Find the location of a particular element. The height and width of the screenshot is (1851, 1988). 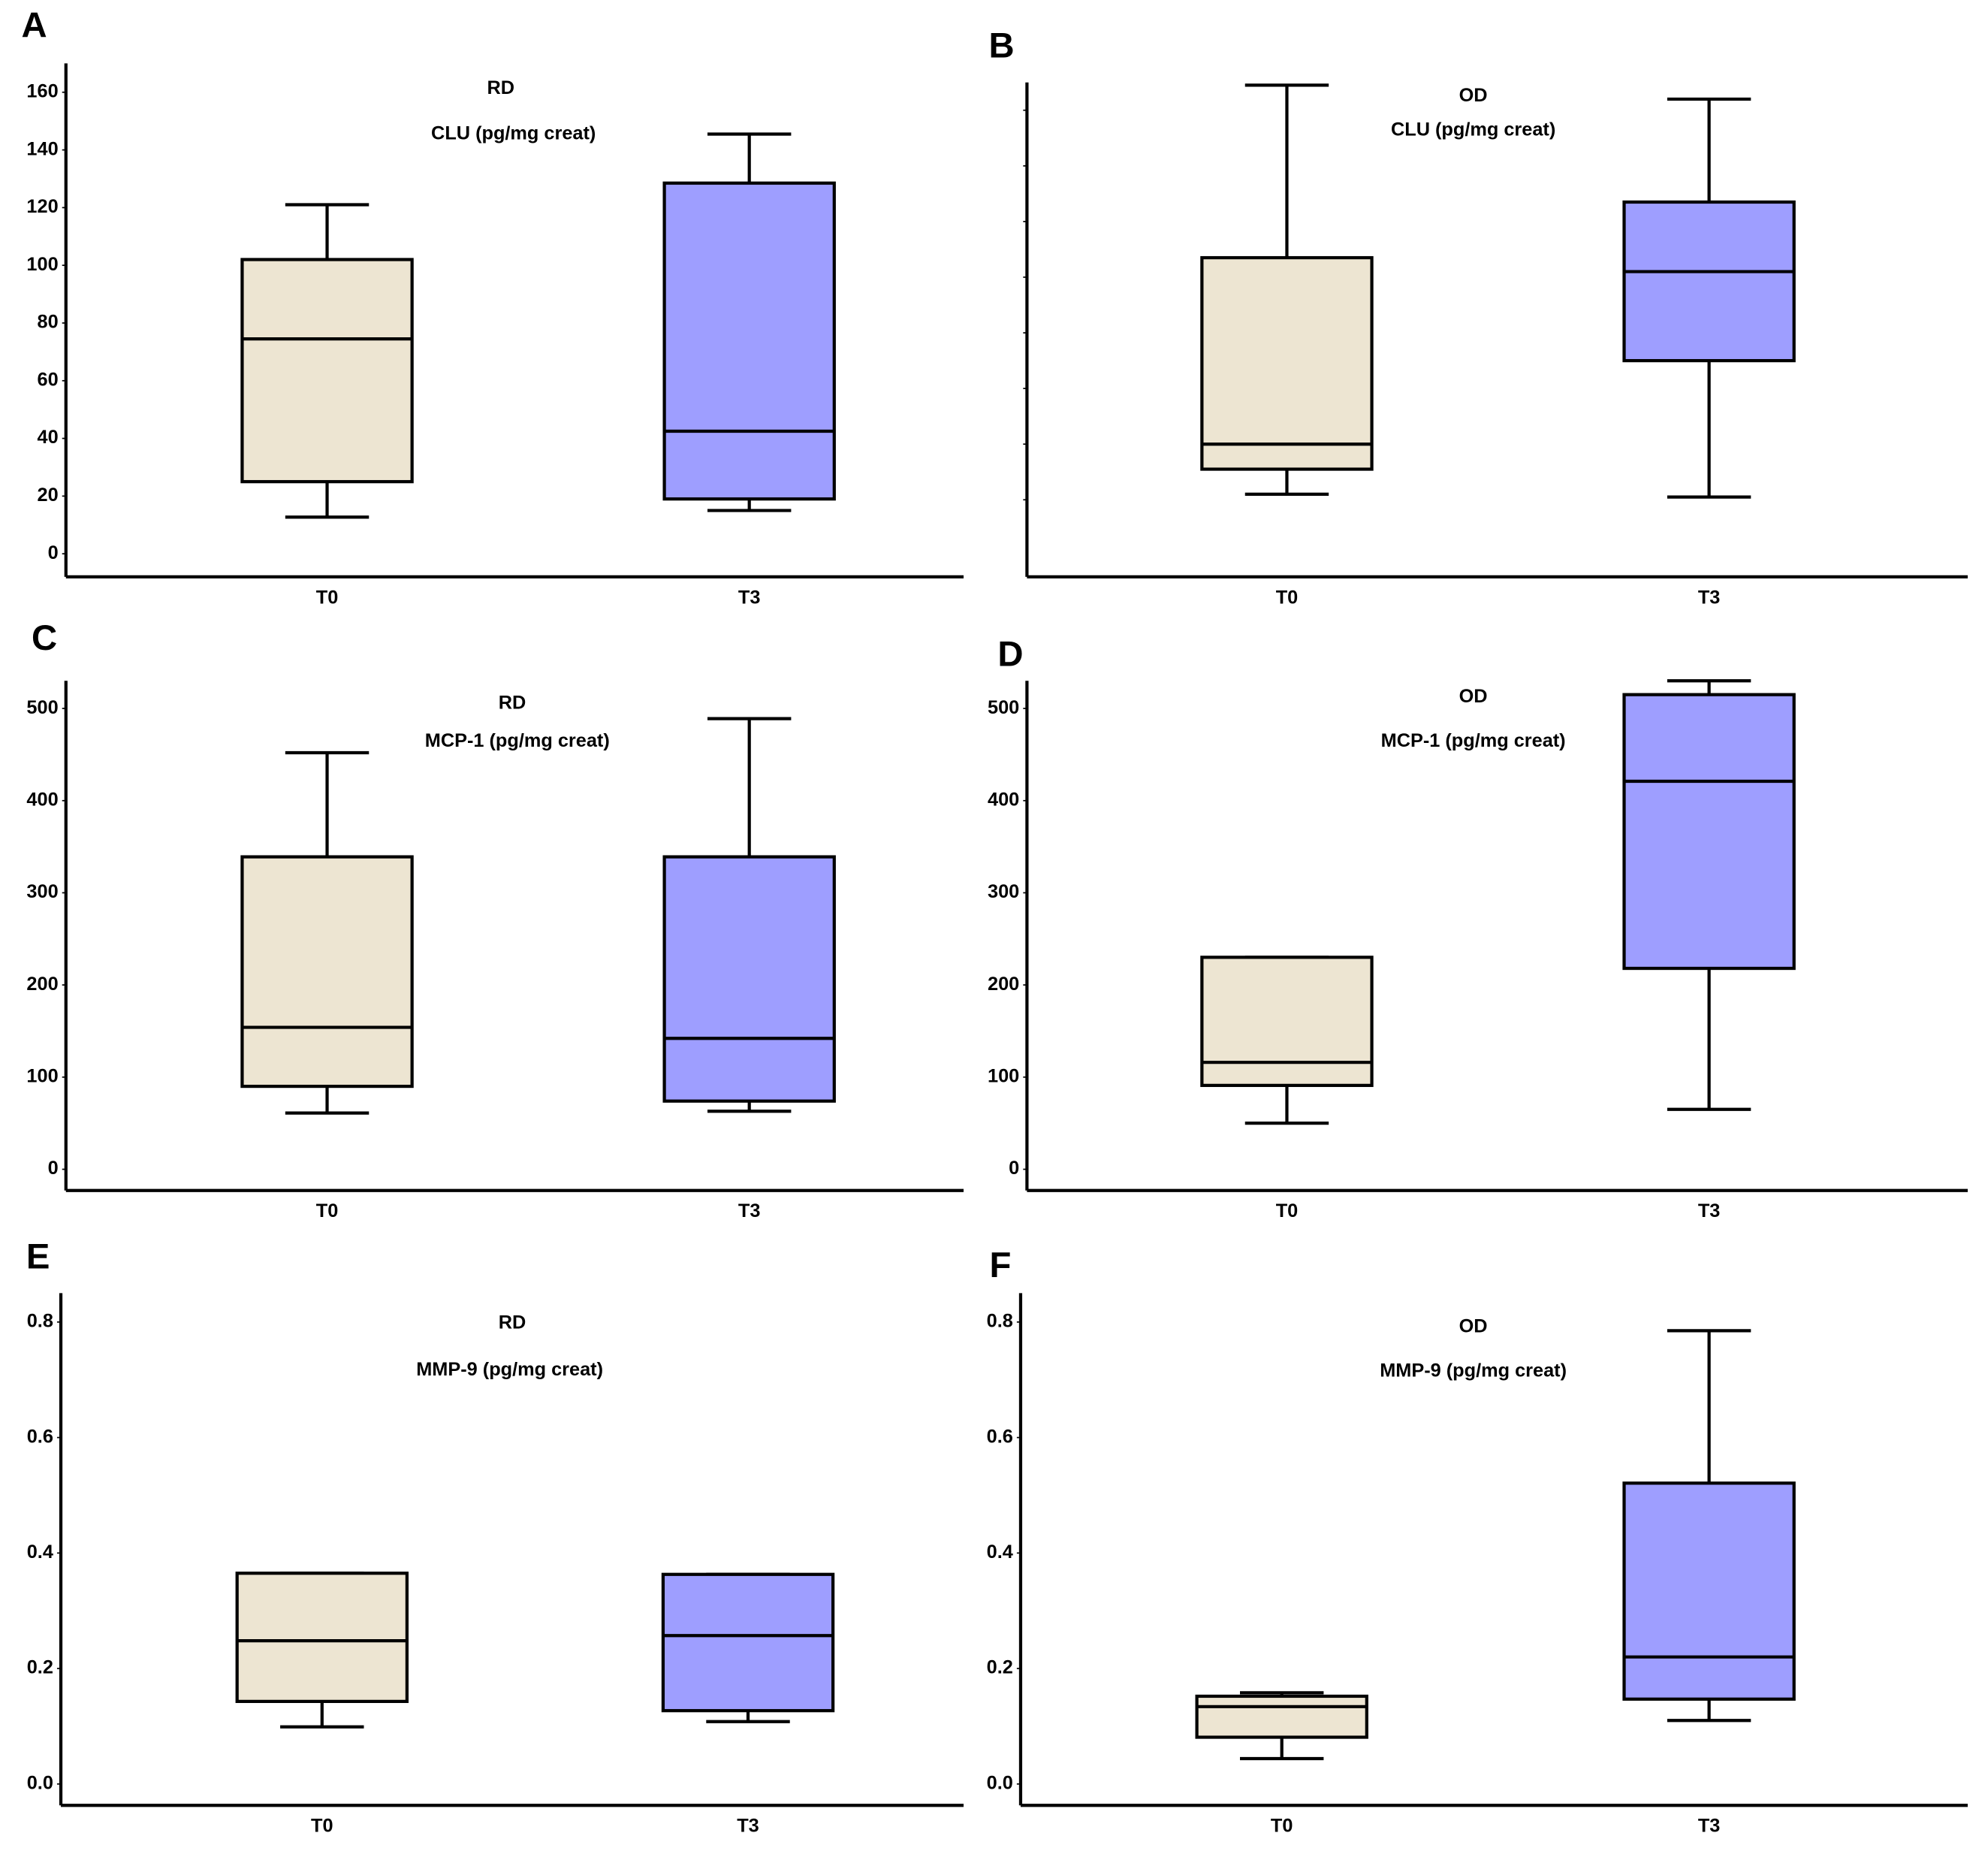

y-tick-label: 160 is located at coordinates (42, 90).